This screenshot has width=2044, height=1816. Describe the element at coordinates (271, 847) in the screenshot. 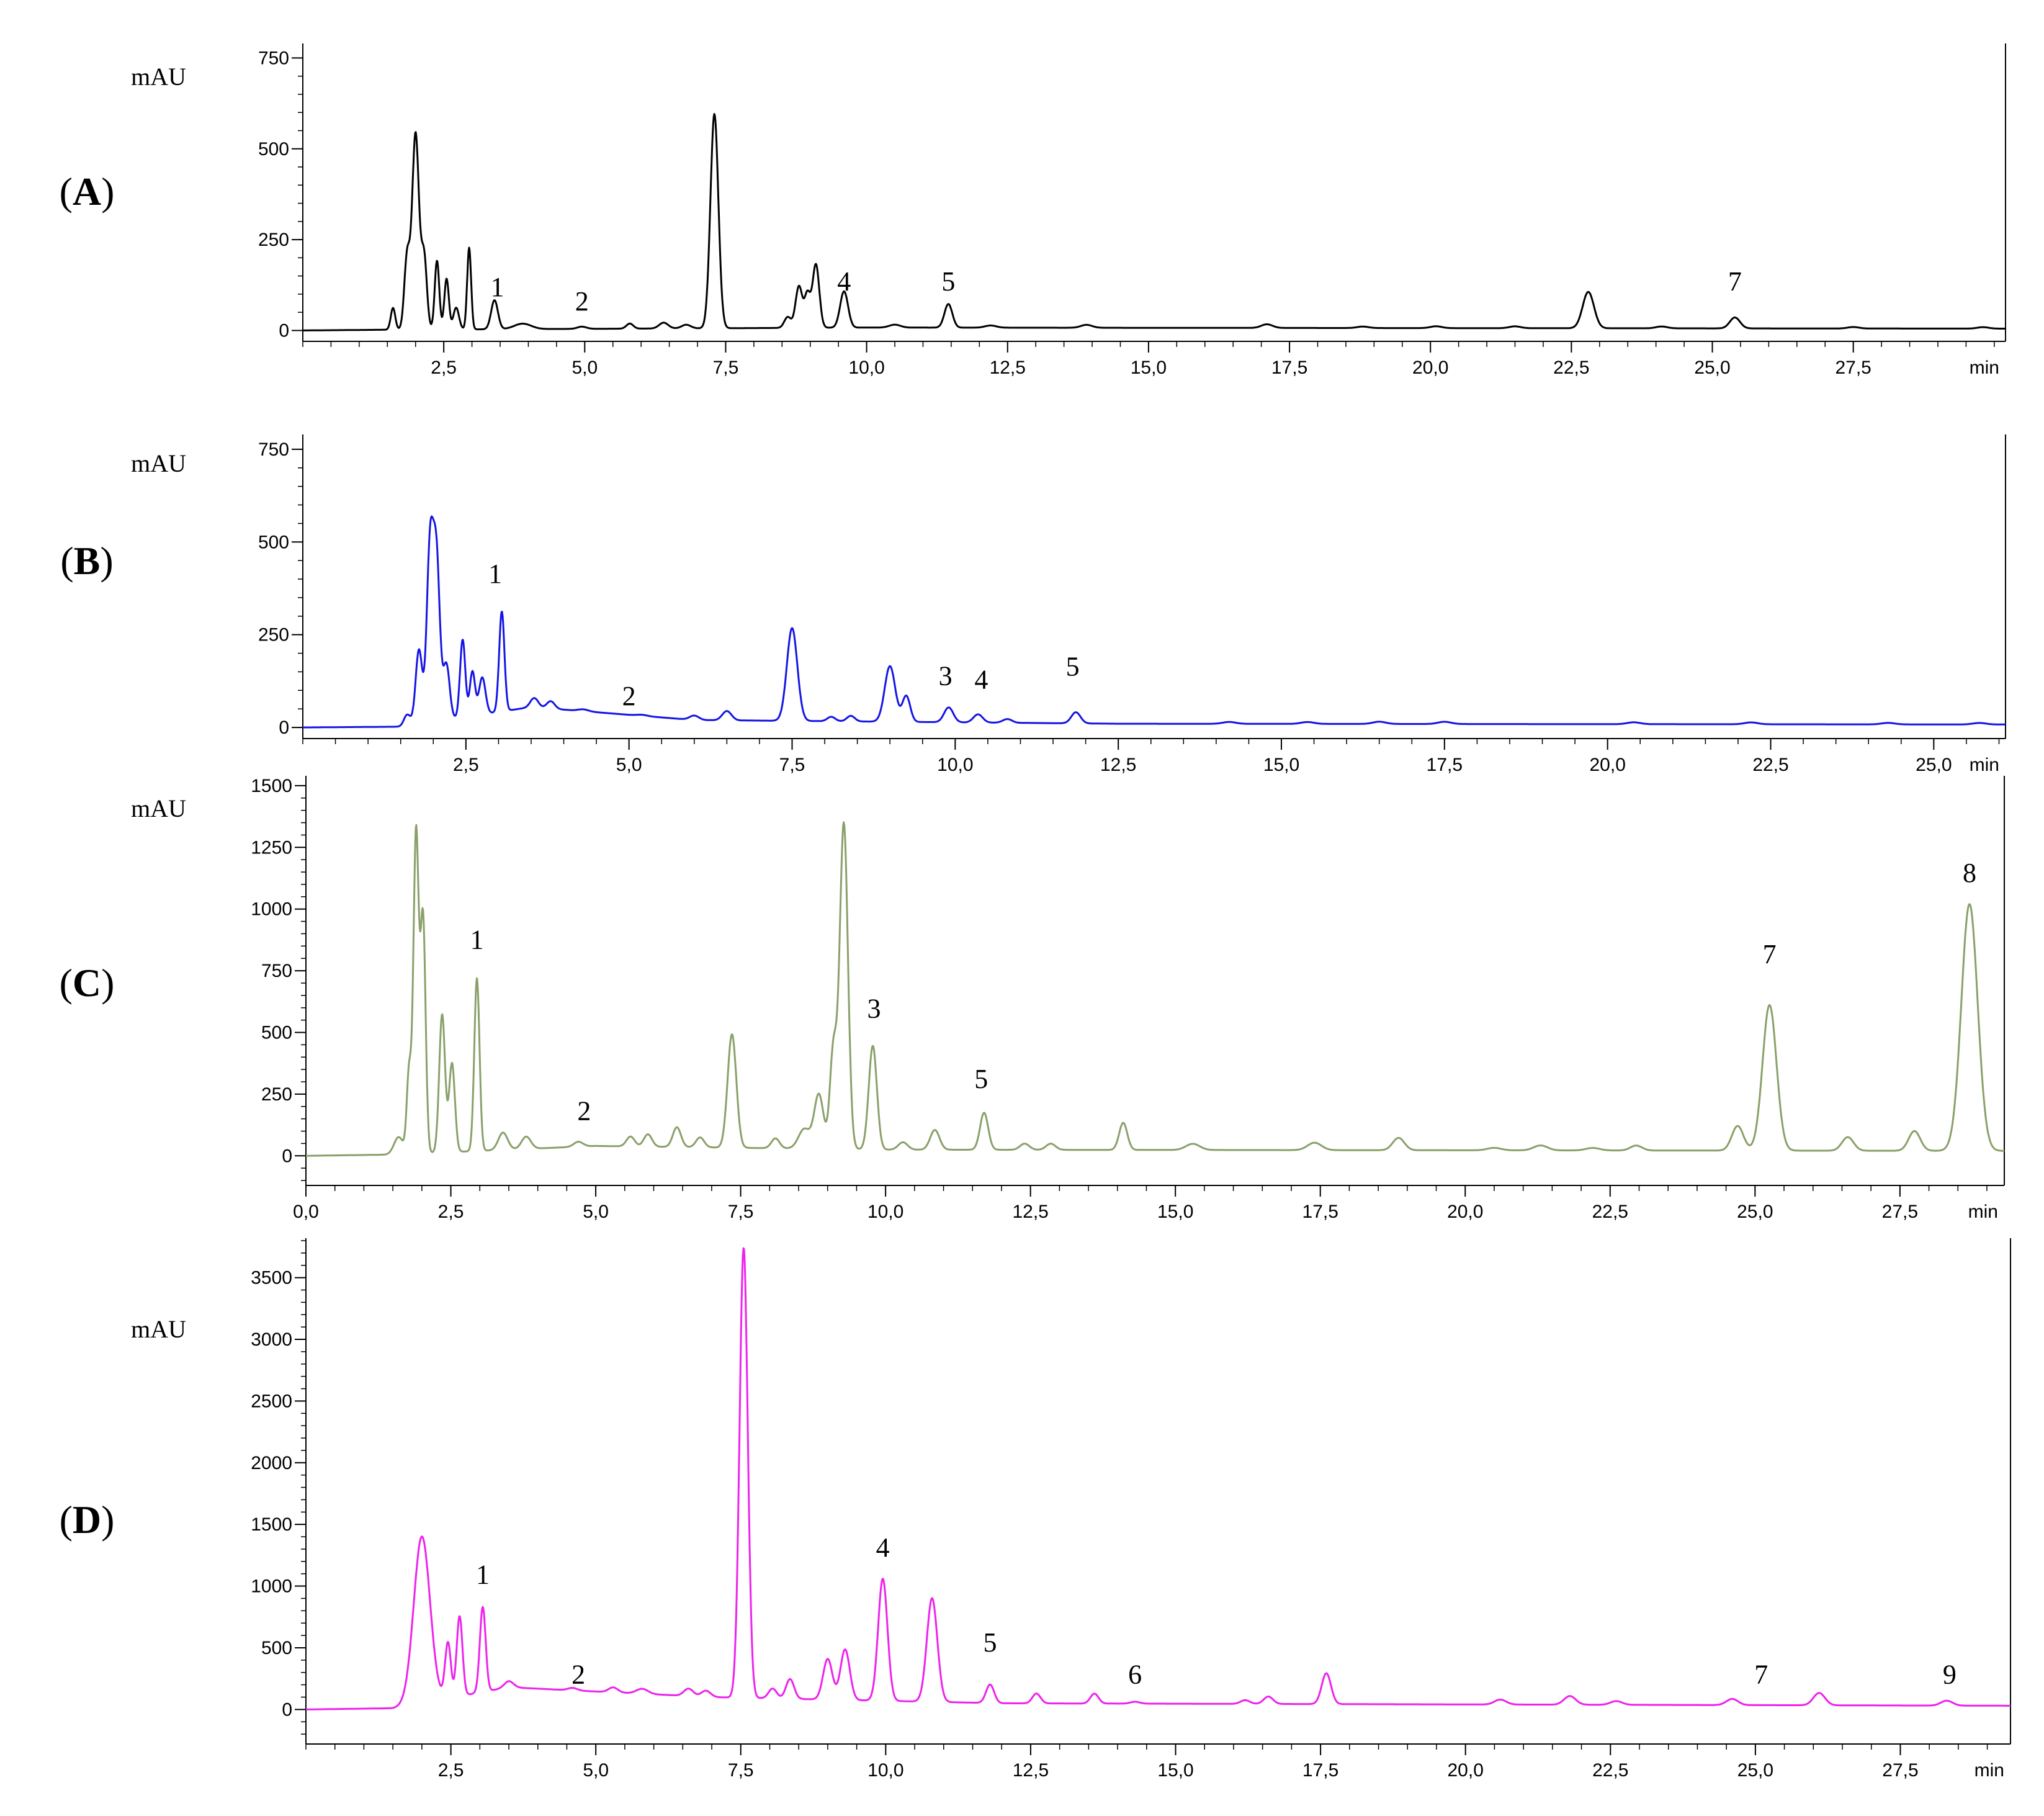

I see `y-tick-label: 1250` at that location.